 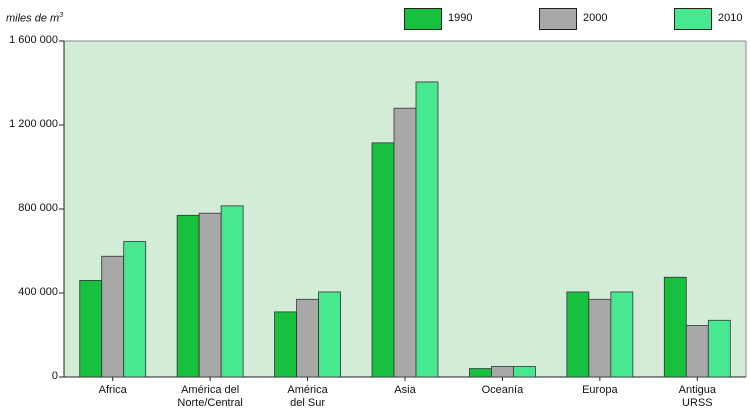 I want to click on y-tick-label: 0, so click(x=54, y=376).